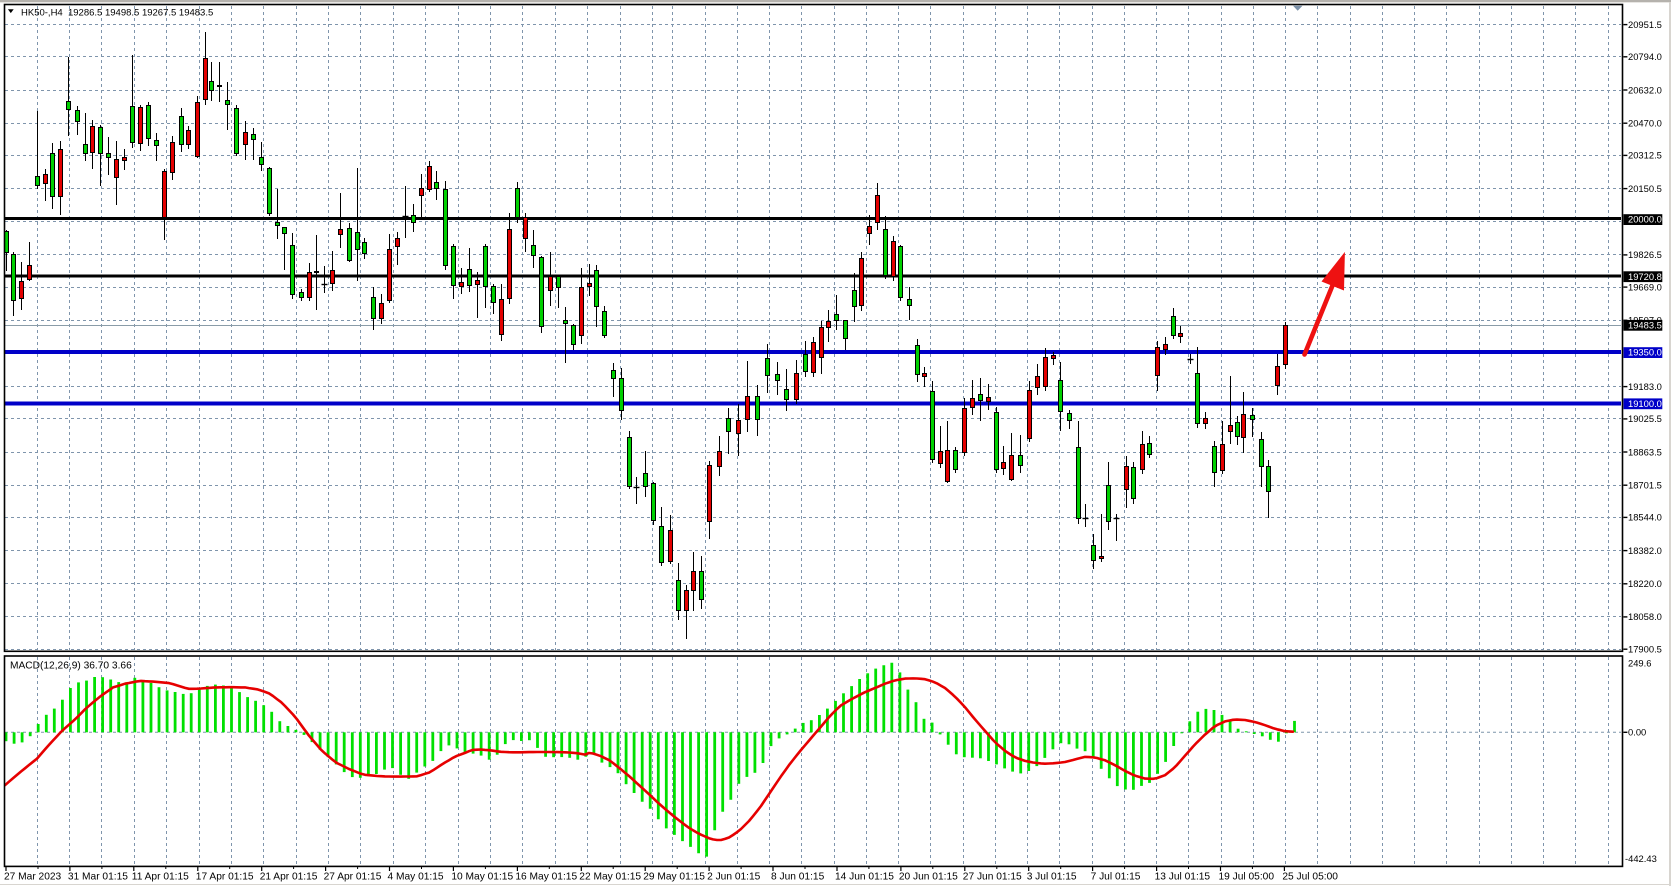 The height and width of the screenshot is (889, 1671). What do you see at coordinates (353, 877) in the screenshot?
I see `svg-text: 27 Apr 01:15` at bounding box center [353, 877].